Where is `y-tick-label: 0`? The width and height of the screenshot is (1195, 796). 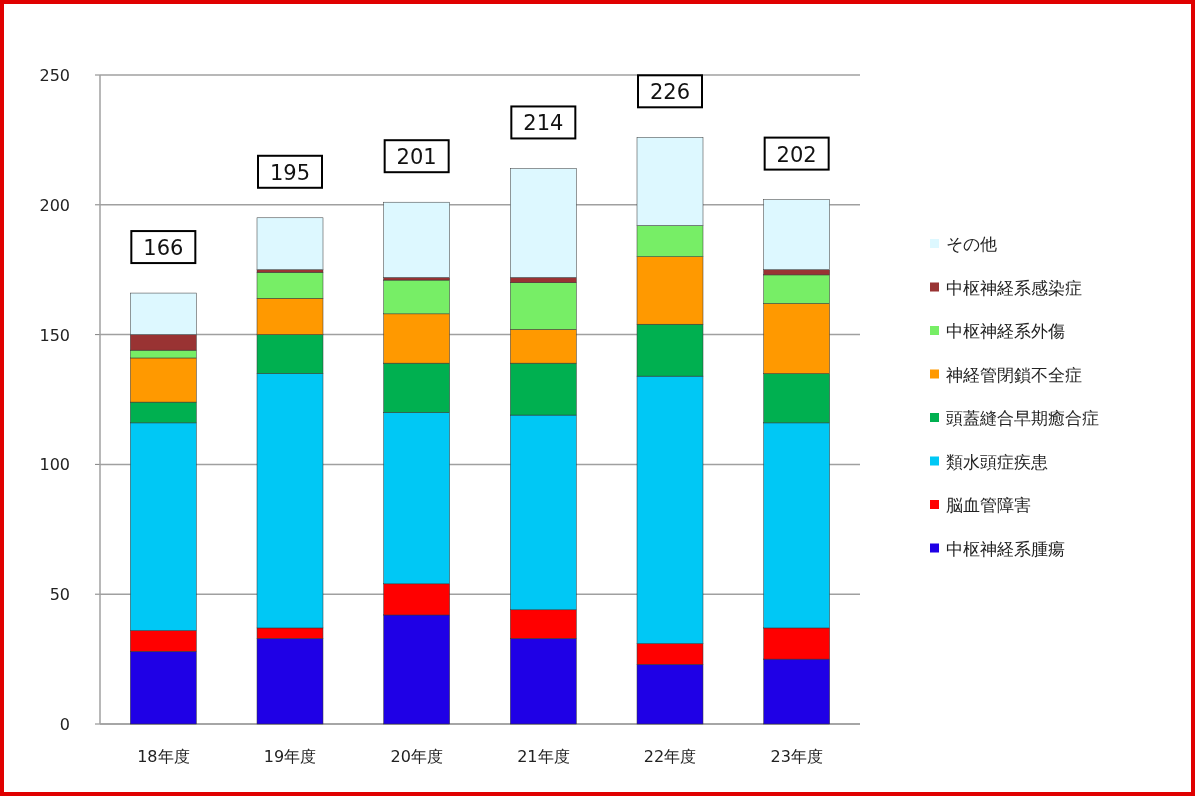 y-tick-label: 0 is located at coordinates (64, 724).